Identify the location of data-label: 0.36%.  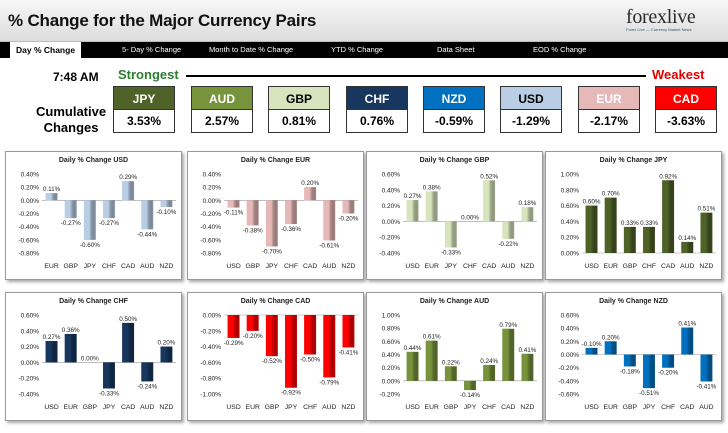
(71, 330).